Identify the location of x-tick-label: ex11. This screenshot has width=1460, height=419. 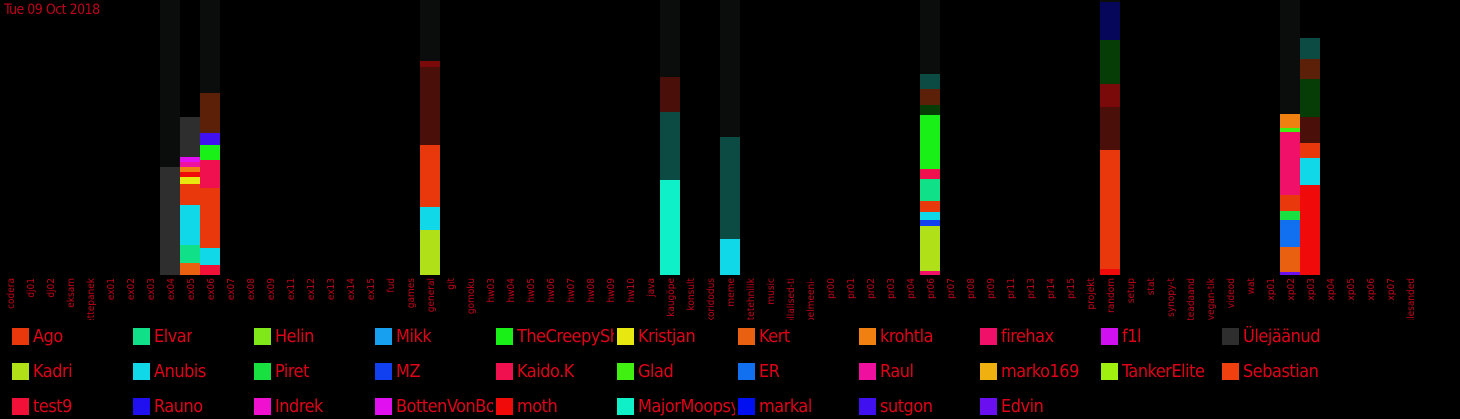
(291, 289).